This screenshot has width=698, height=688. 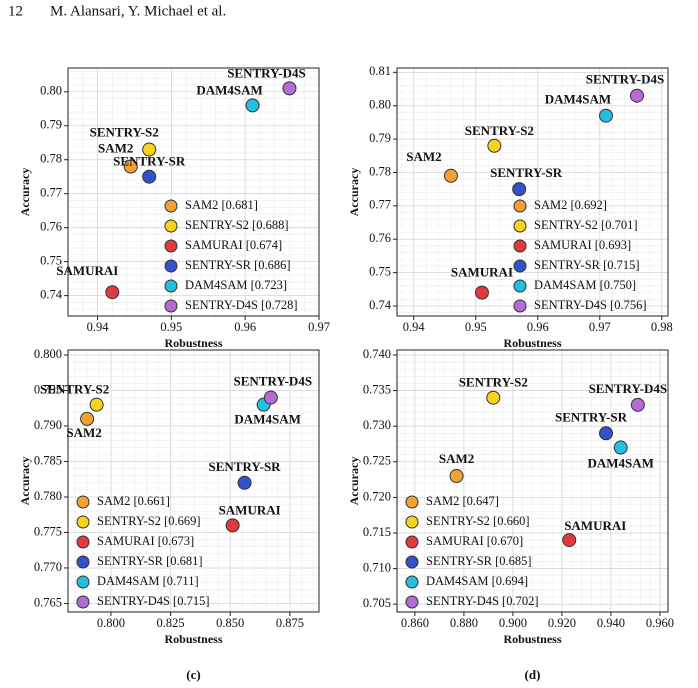 I want to click on legend-label: SENTRY-S2 [0.701], so click(x=585, y=225).